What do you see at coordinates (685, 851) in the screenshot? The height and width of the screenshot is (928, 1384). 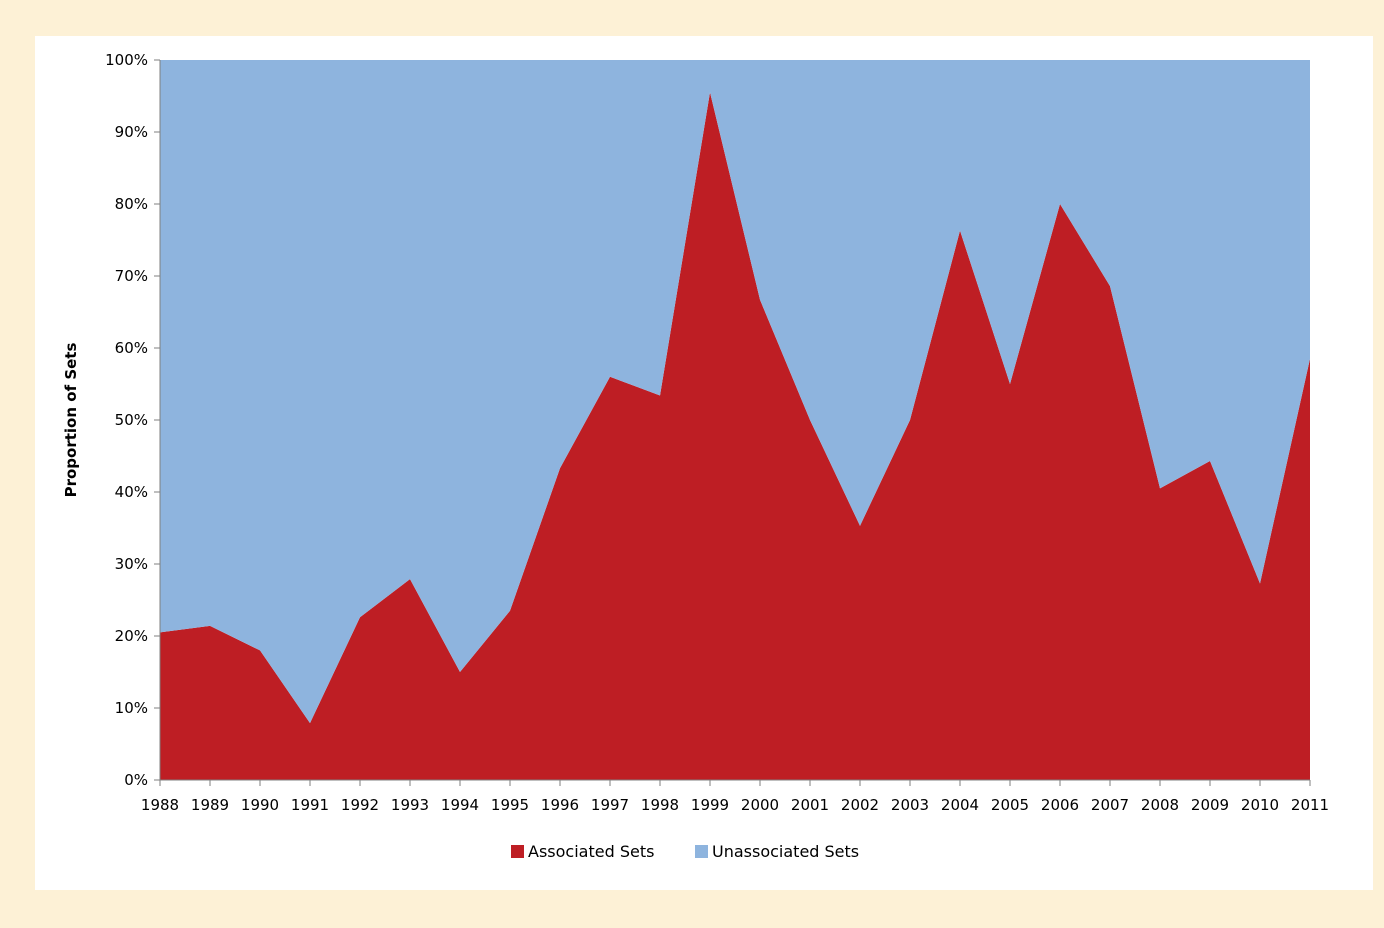 I see `legend: Associated Sets Unassociated Sets` at bounding box center [685, 851].